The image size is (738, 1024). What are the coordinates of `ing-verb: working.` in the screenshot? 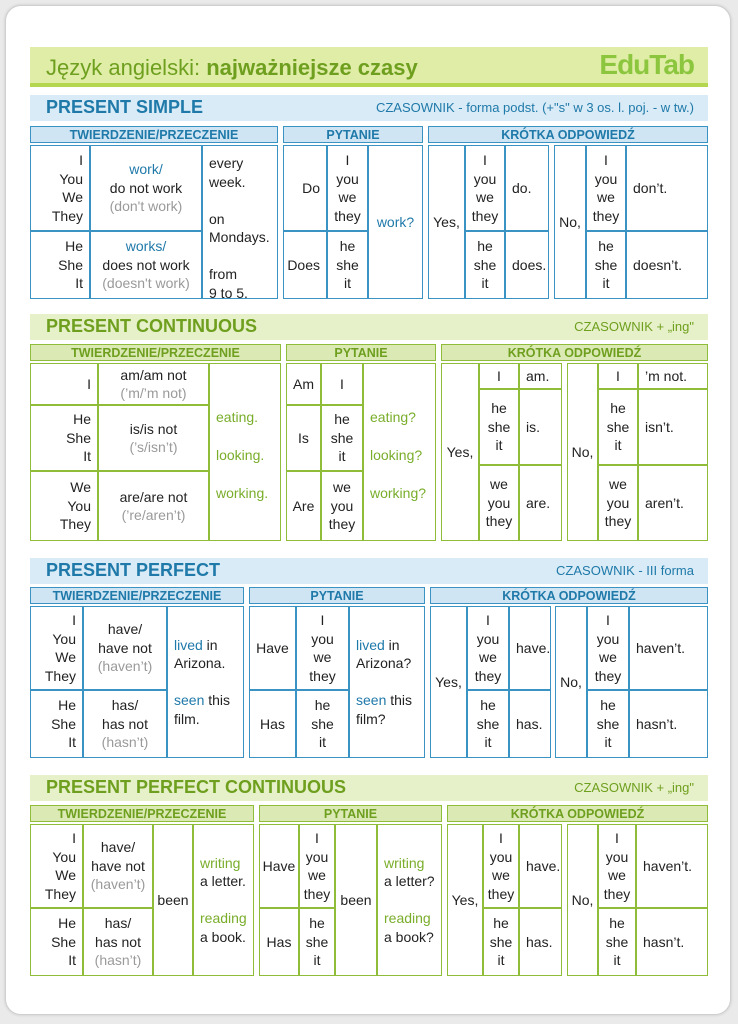 It's located at (242, 493).